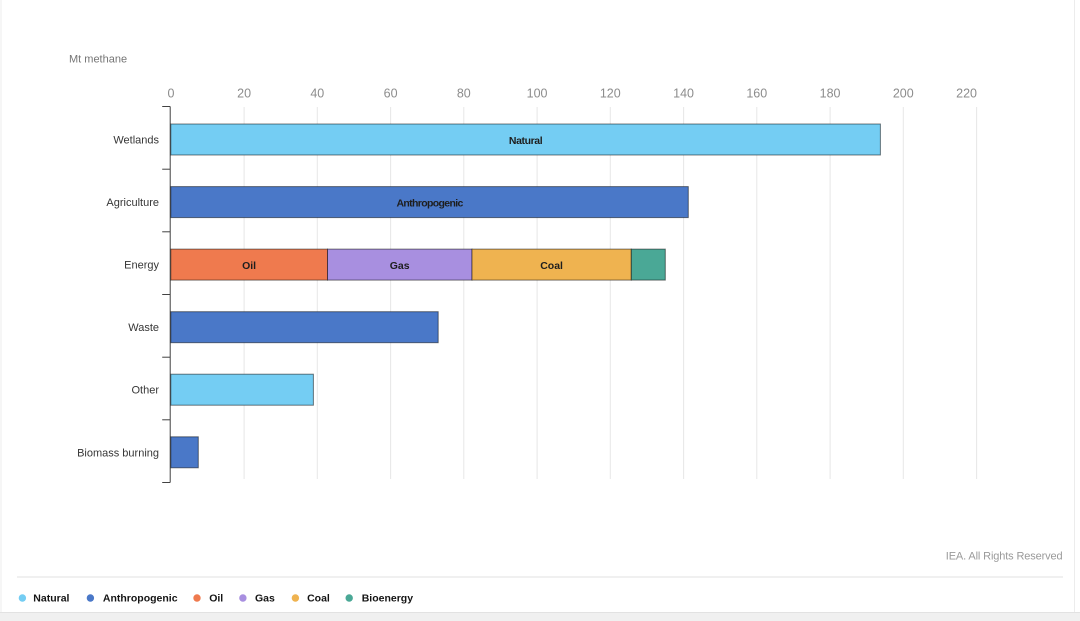 The width and height of the screenshot is (1080, 621). What do you see at coordinates (132, 203) in the screenshot?
I see `svg-text: Agriculture` at bounding box center [132, 203].